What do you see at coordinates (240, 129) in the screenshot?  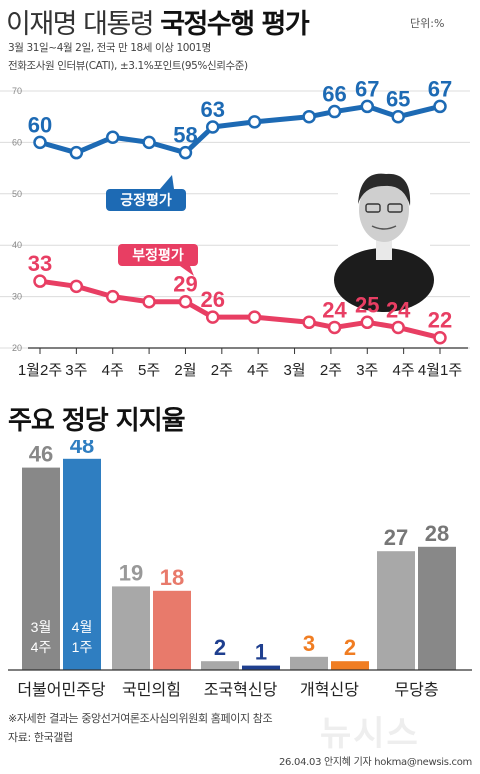 I see `series-line-positive` at bounding box center [240, 129].